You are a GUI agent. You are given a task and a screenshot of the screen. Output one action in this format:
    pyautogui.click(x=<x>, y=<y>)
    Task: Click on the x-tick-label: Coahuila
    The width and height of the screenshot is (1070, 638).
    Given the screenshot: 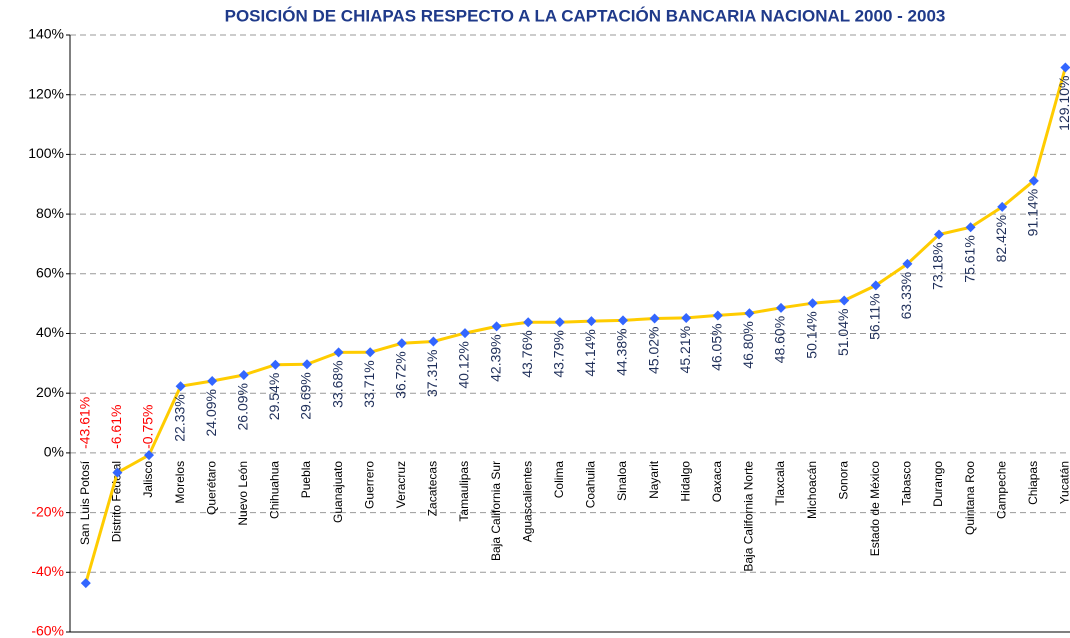 What is the action you would take?
    pyautogui.click(x=591, y=485)
    